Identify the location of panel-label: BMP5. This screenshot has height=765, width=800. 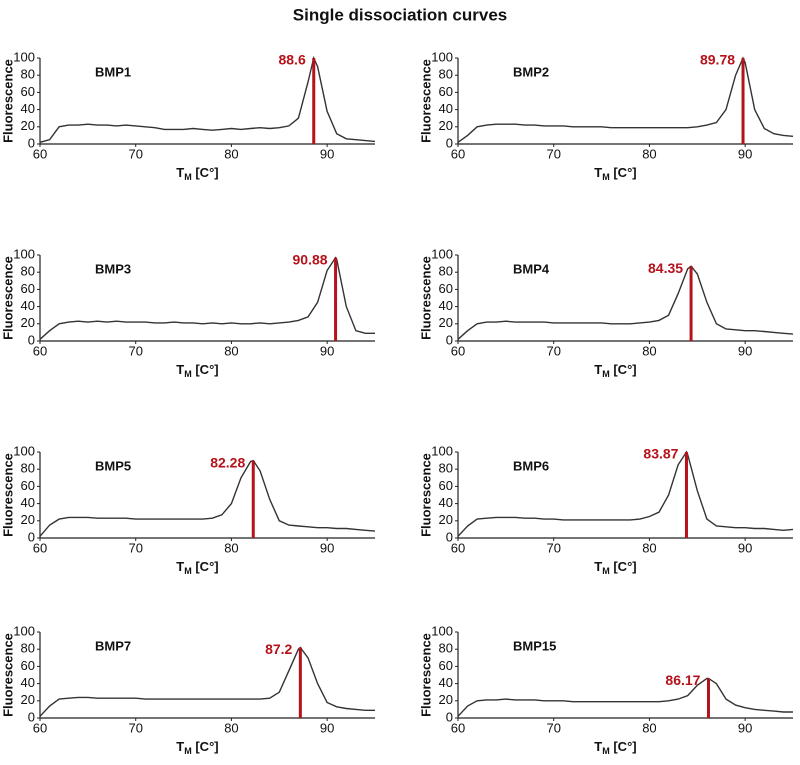
(113, 465).